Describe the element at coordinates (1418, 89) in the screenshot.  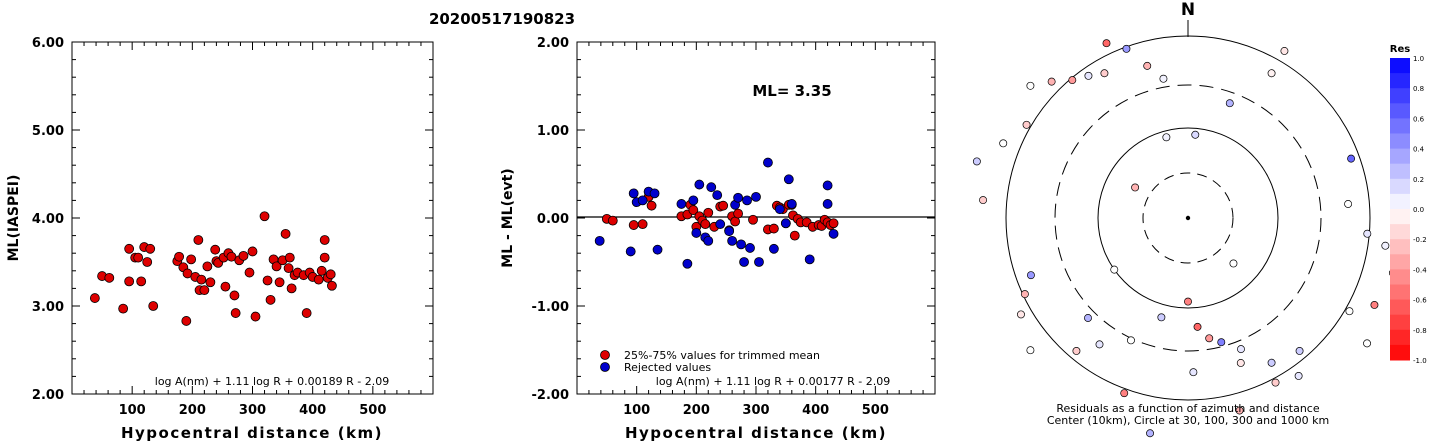
I see `colorbar-tick-label: 0.8` at that location.